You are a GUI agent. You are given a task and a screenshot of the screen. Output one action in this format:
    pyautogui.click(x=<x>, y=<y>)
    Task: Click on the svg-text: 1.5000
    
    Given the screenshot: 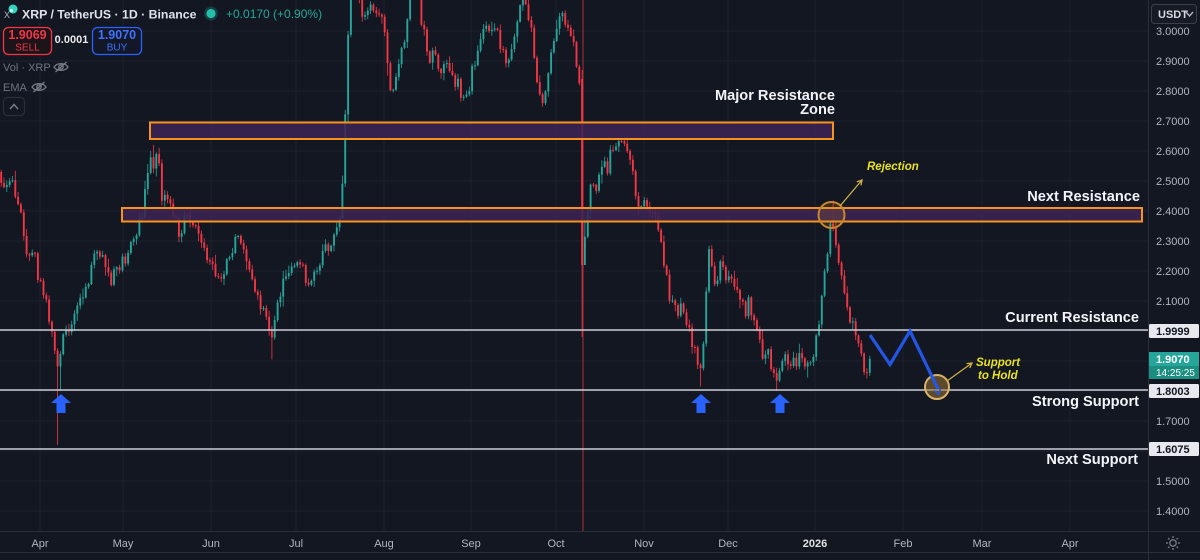 What is the action you would take?
    pyautogui.click(x=1173, y=482)
    